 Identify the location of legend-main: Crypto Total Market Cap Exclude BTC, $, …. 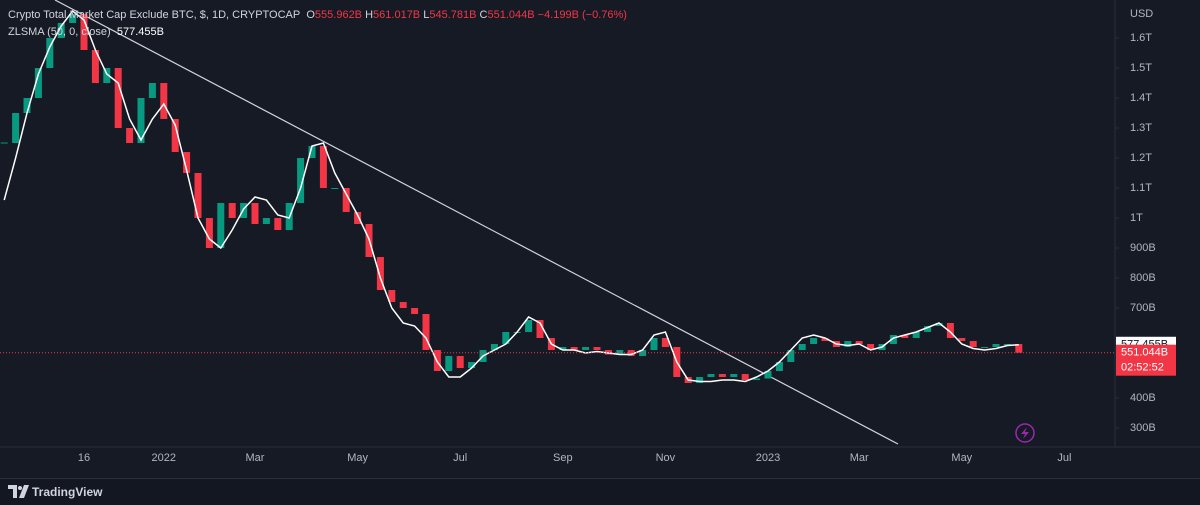
(317, 15).